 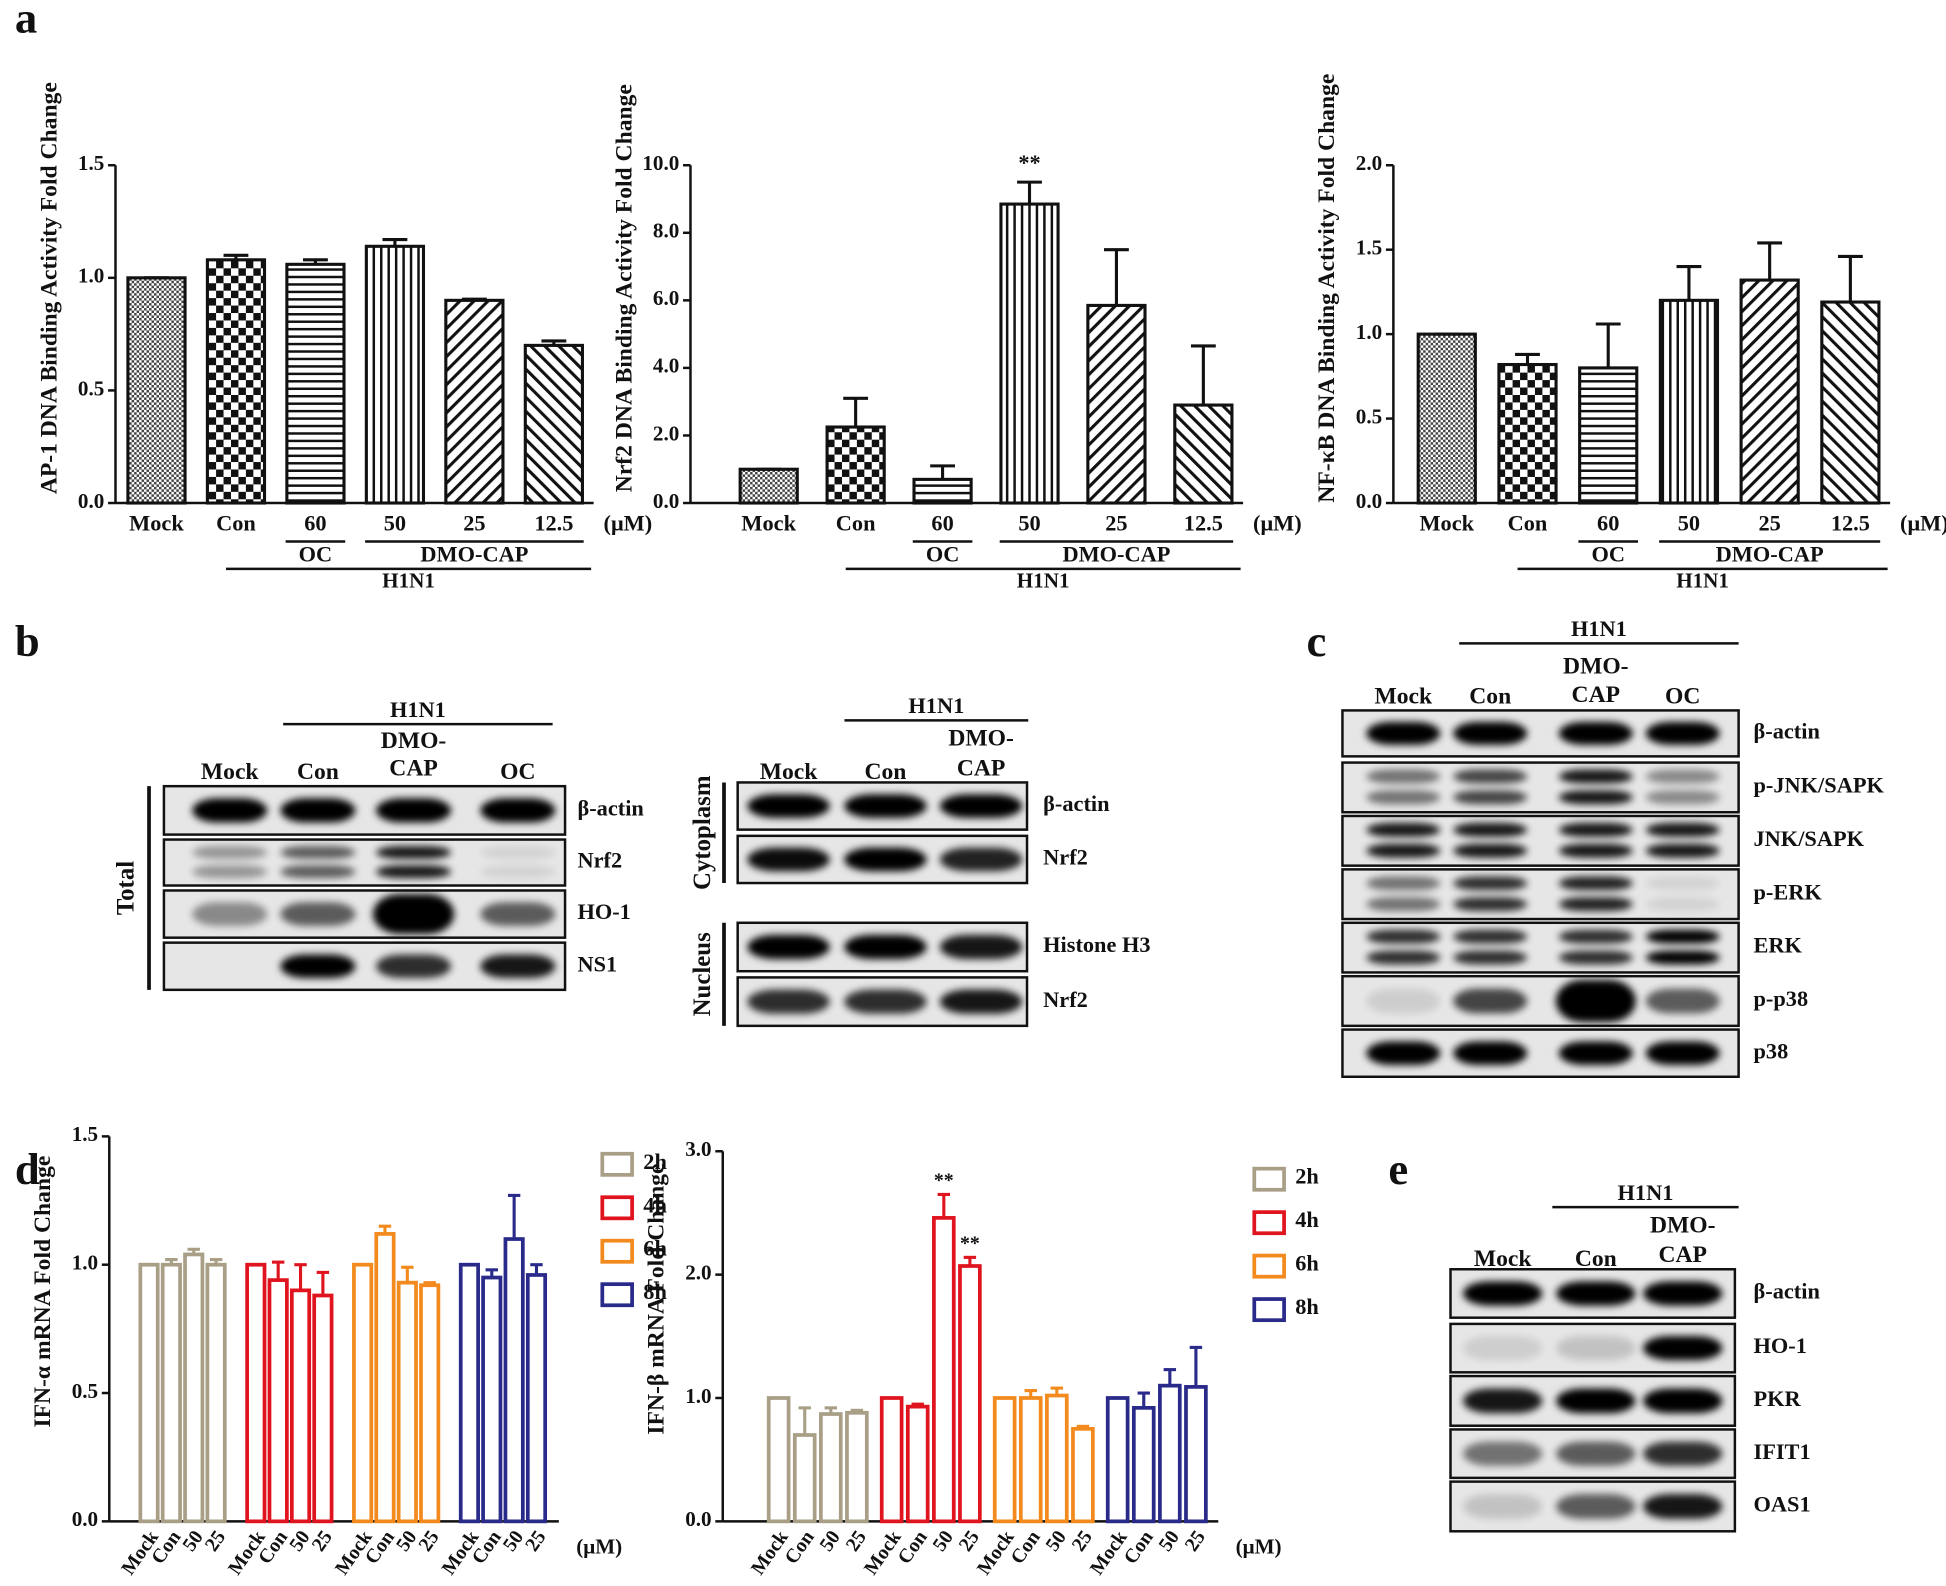 I want to click on panel-label: b, so click(x=27, y=641).